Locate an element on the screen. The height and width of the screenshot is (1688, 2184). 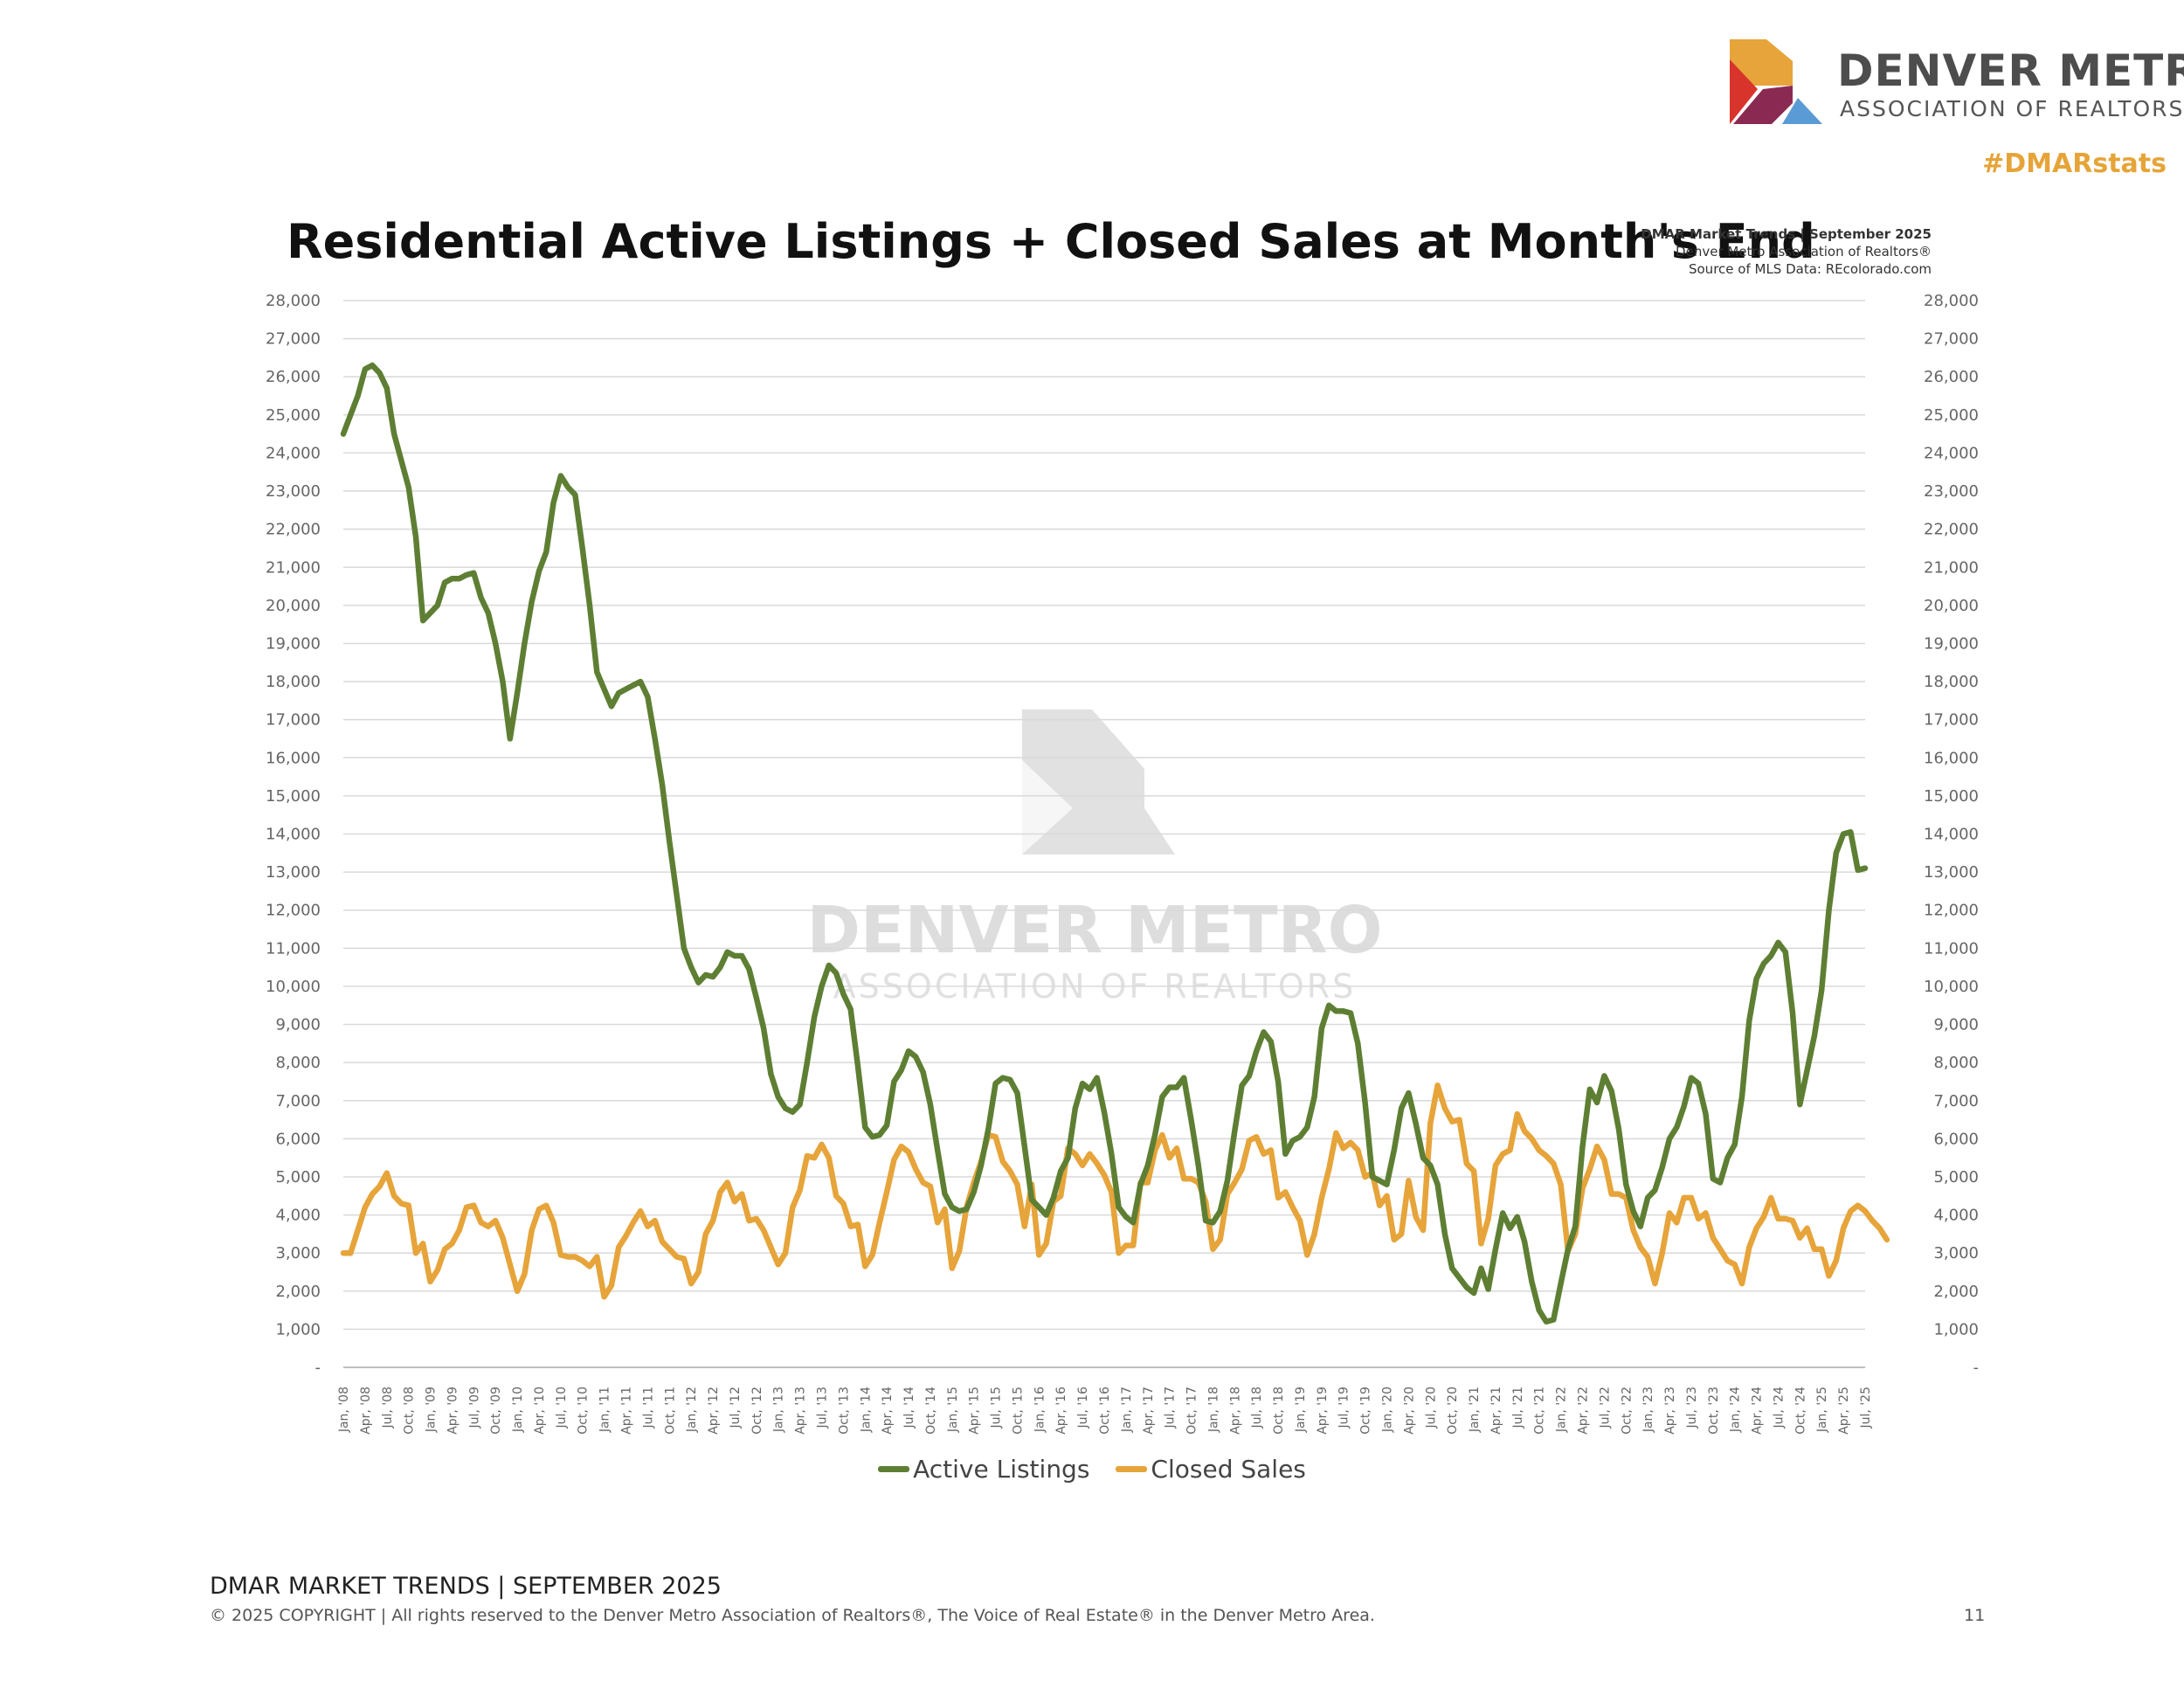
x-tick-label: Apr, '13 is located at coordinates (801, 1411).